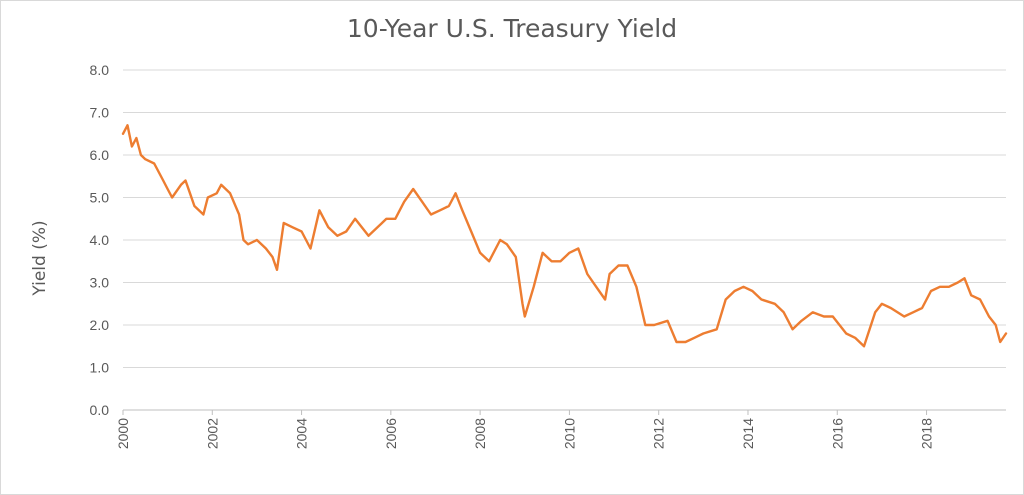 The image size is (1024, 495). I want to click on x-tick-label: 2004, so click(302, 433).